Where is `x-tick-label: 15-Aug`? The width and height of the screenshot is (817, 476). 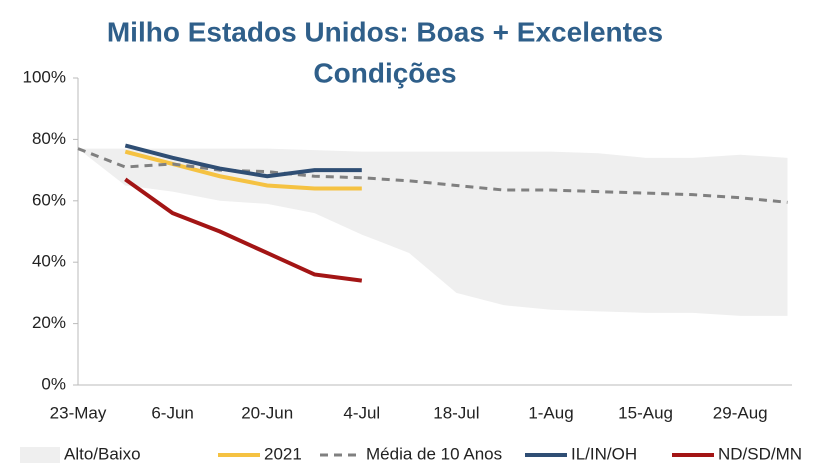
x-tick-label: 15-Aug is located at coordinates (645, 412).